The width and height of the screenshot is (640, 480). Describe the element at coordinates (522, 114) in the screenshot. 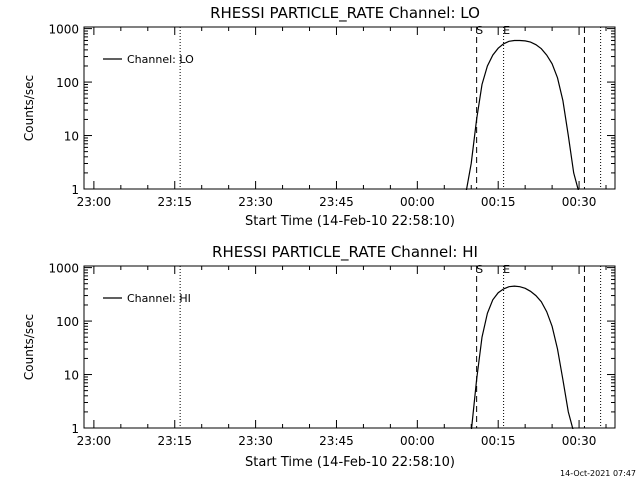

I see `series-line-lo` at that location.